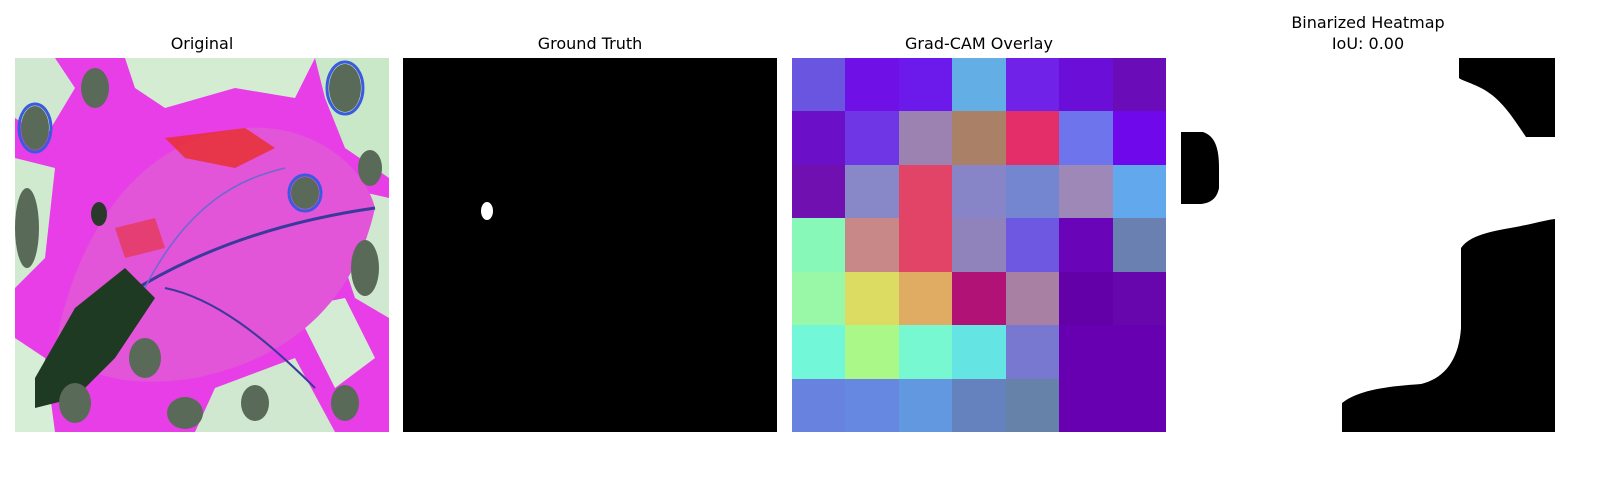  What do you see at coordinates (1368, 33) in the screenshot?
I see `binarized-panel-title: Binarized Heatmap IoU: 0.00` at bounding box center [1368, 33].